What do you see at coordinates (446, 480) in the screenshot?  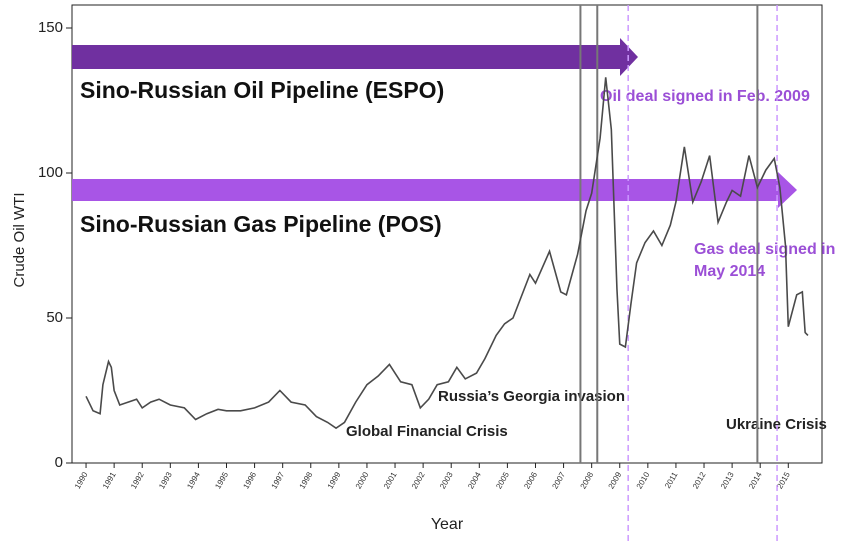 I see `x-tick-label: 2003` at bounding box center [446, 480].